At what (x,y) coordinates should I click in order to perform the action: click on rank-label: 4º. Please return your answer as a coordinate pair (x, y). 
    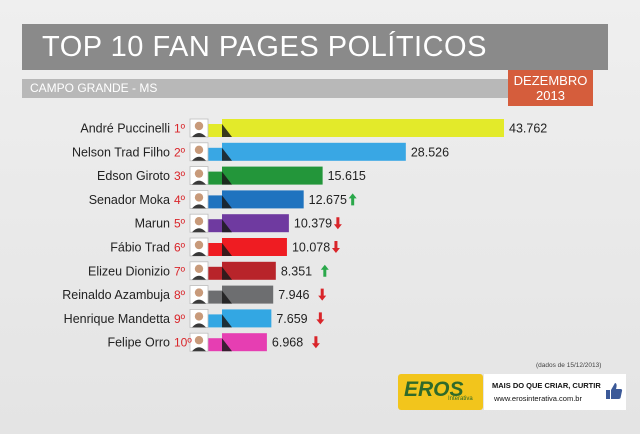
    Looking at the image, I should click on (180, 200).